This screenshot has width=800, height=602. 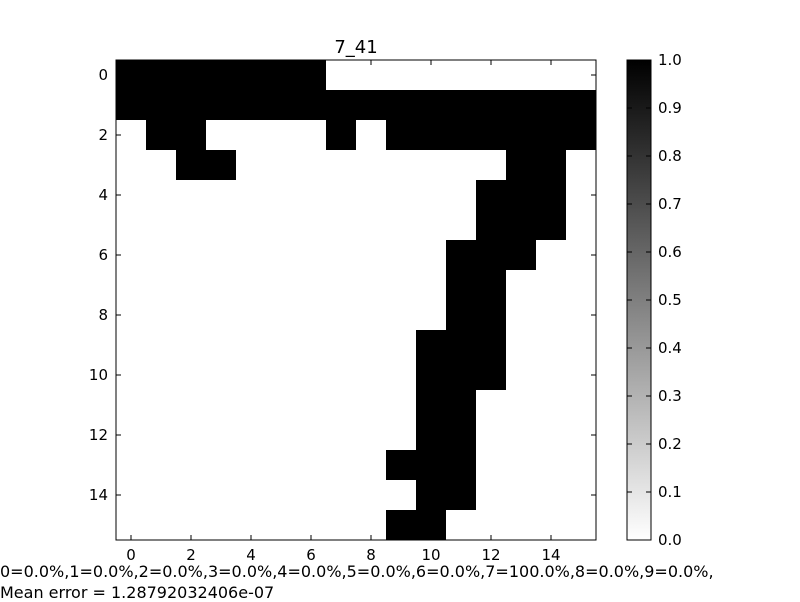 I want to click on mean-error-caption: Mean error = 1.28792032406e-07, so click(x=137, y=592).